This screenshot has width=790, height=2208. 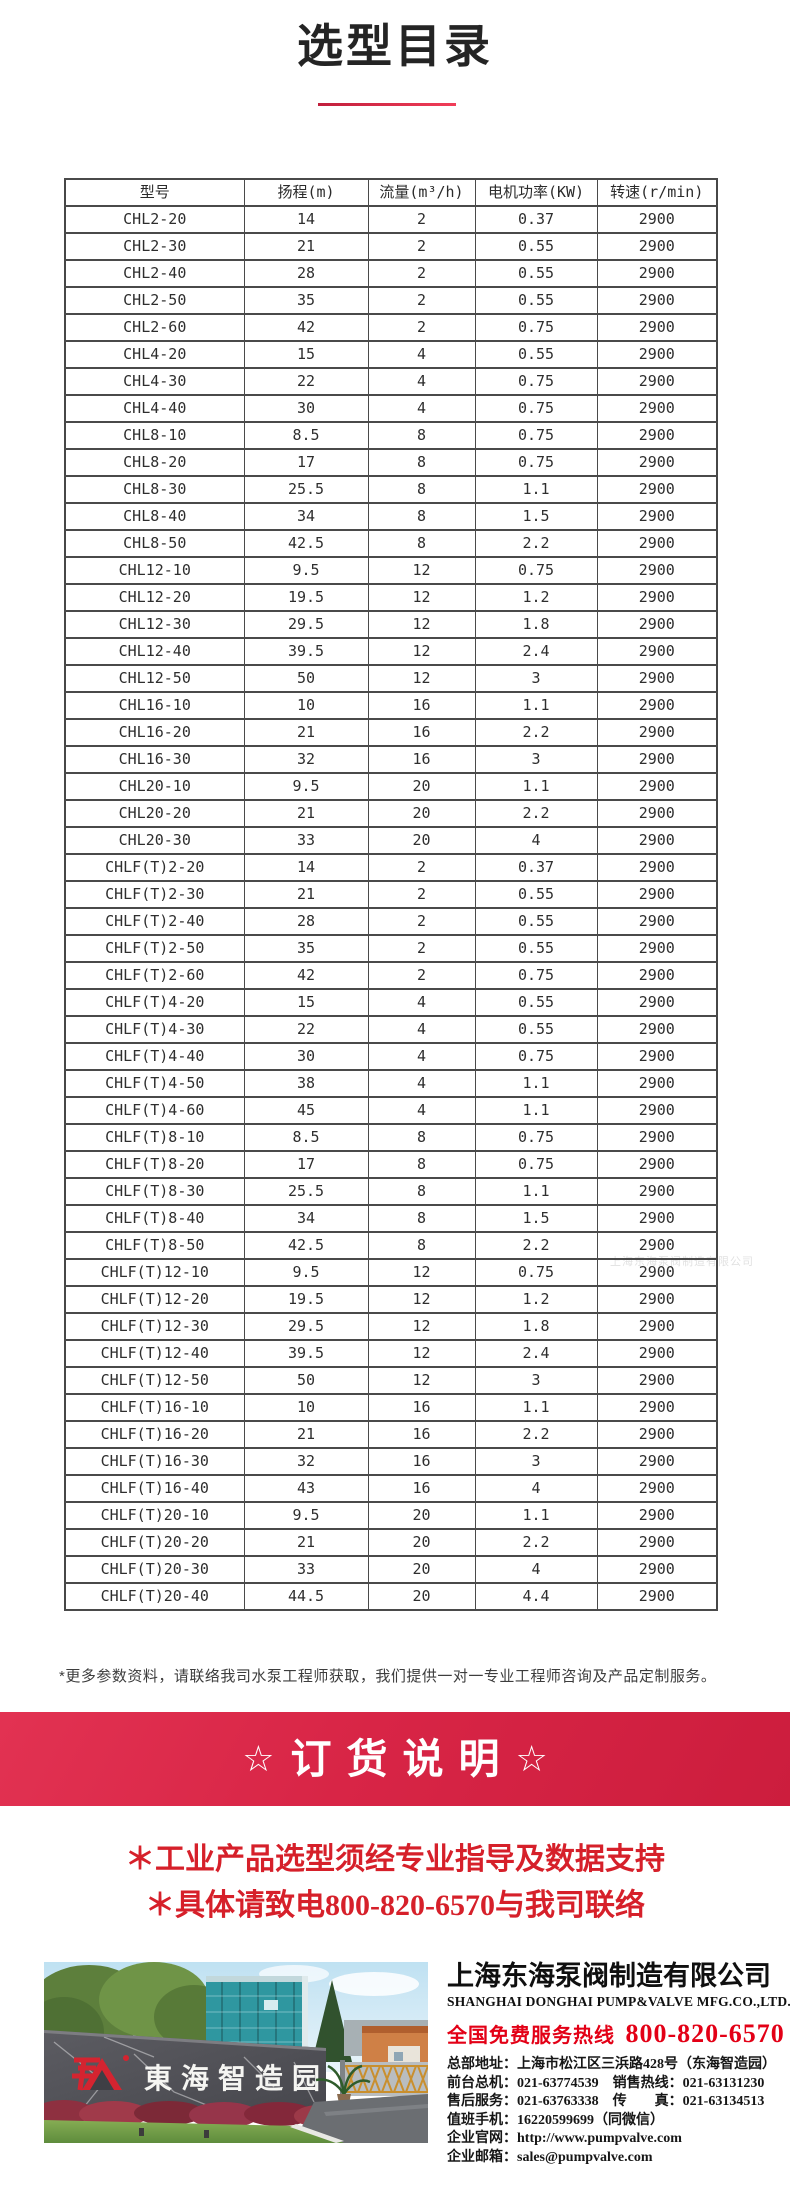 I want to click on table-row: CHL8-20 17 8 0.75 2900, so click(x=391, y=462).